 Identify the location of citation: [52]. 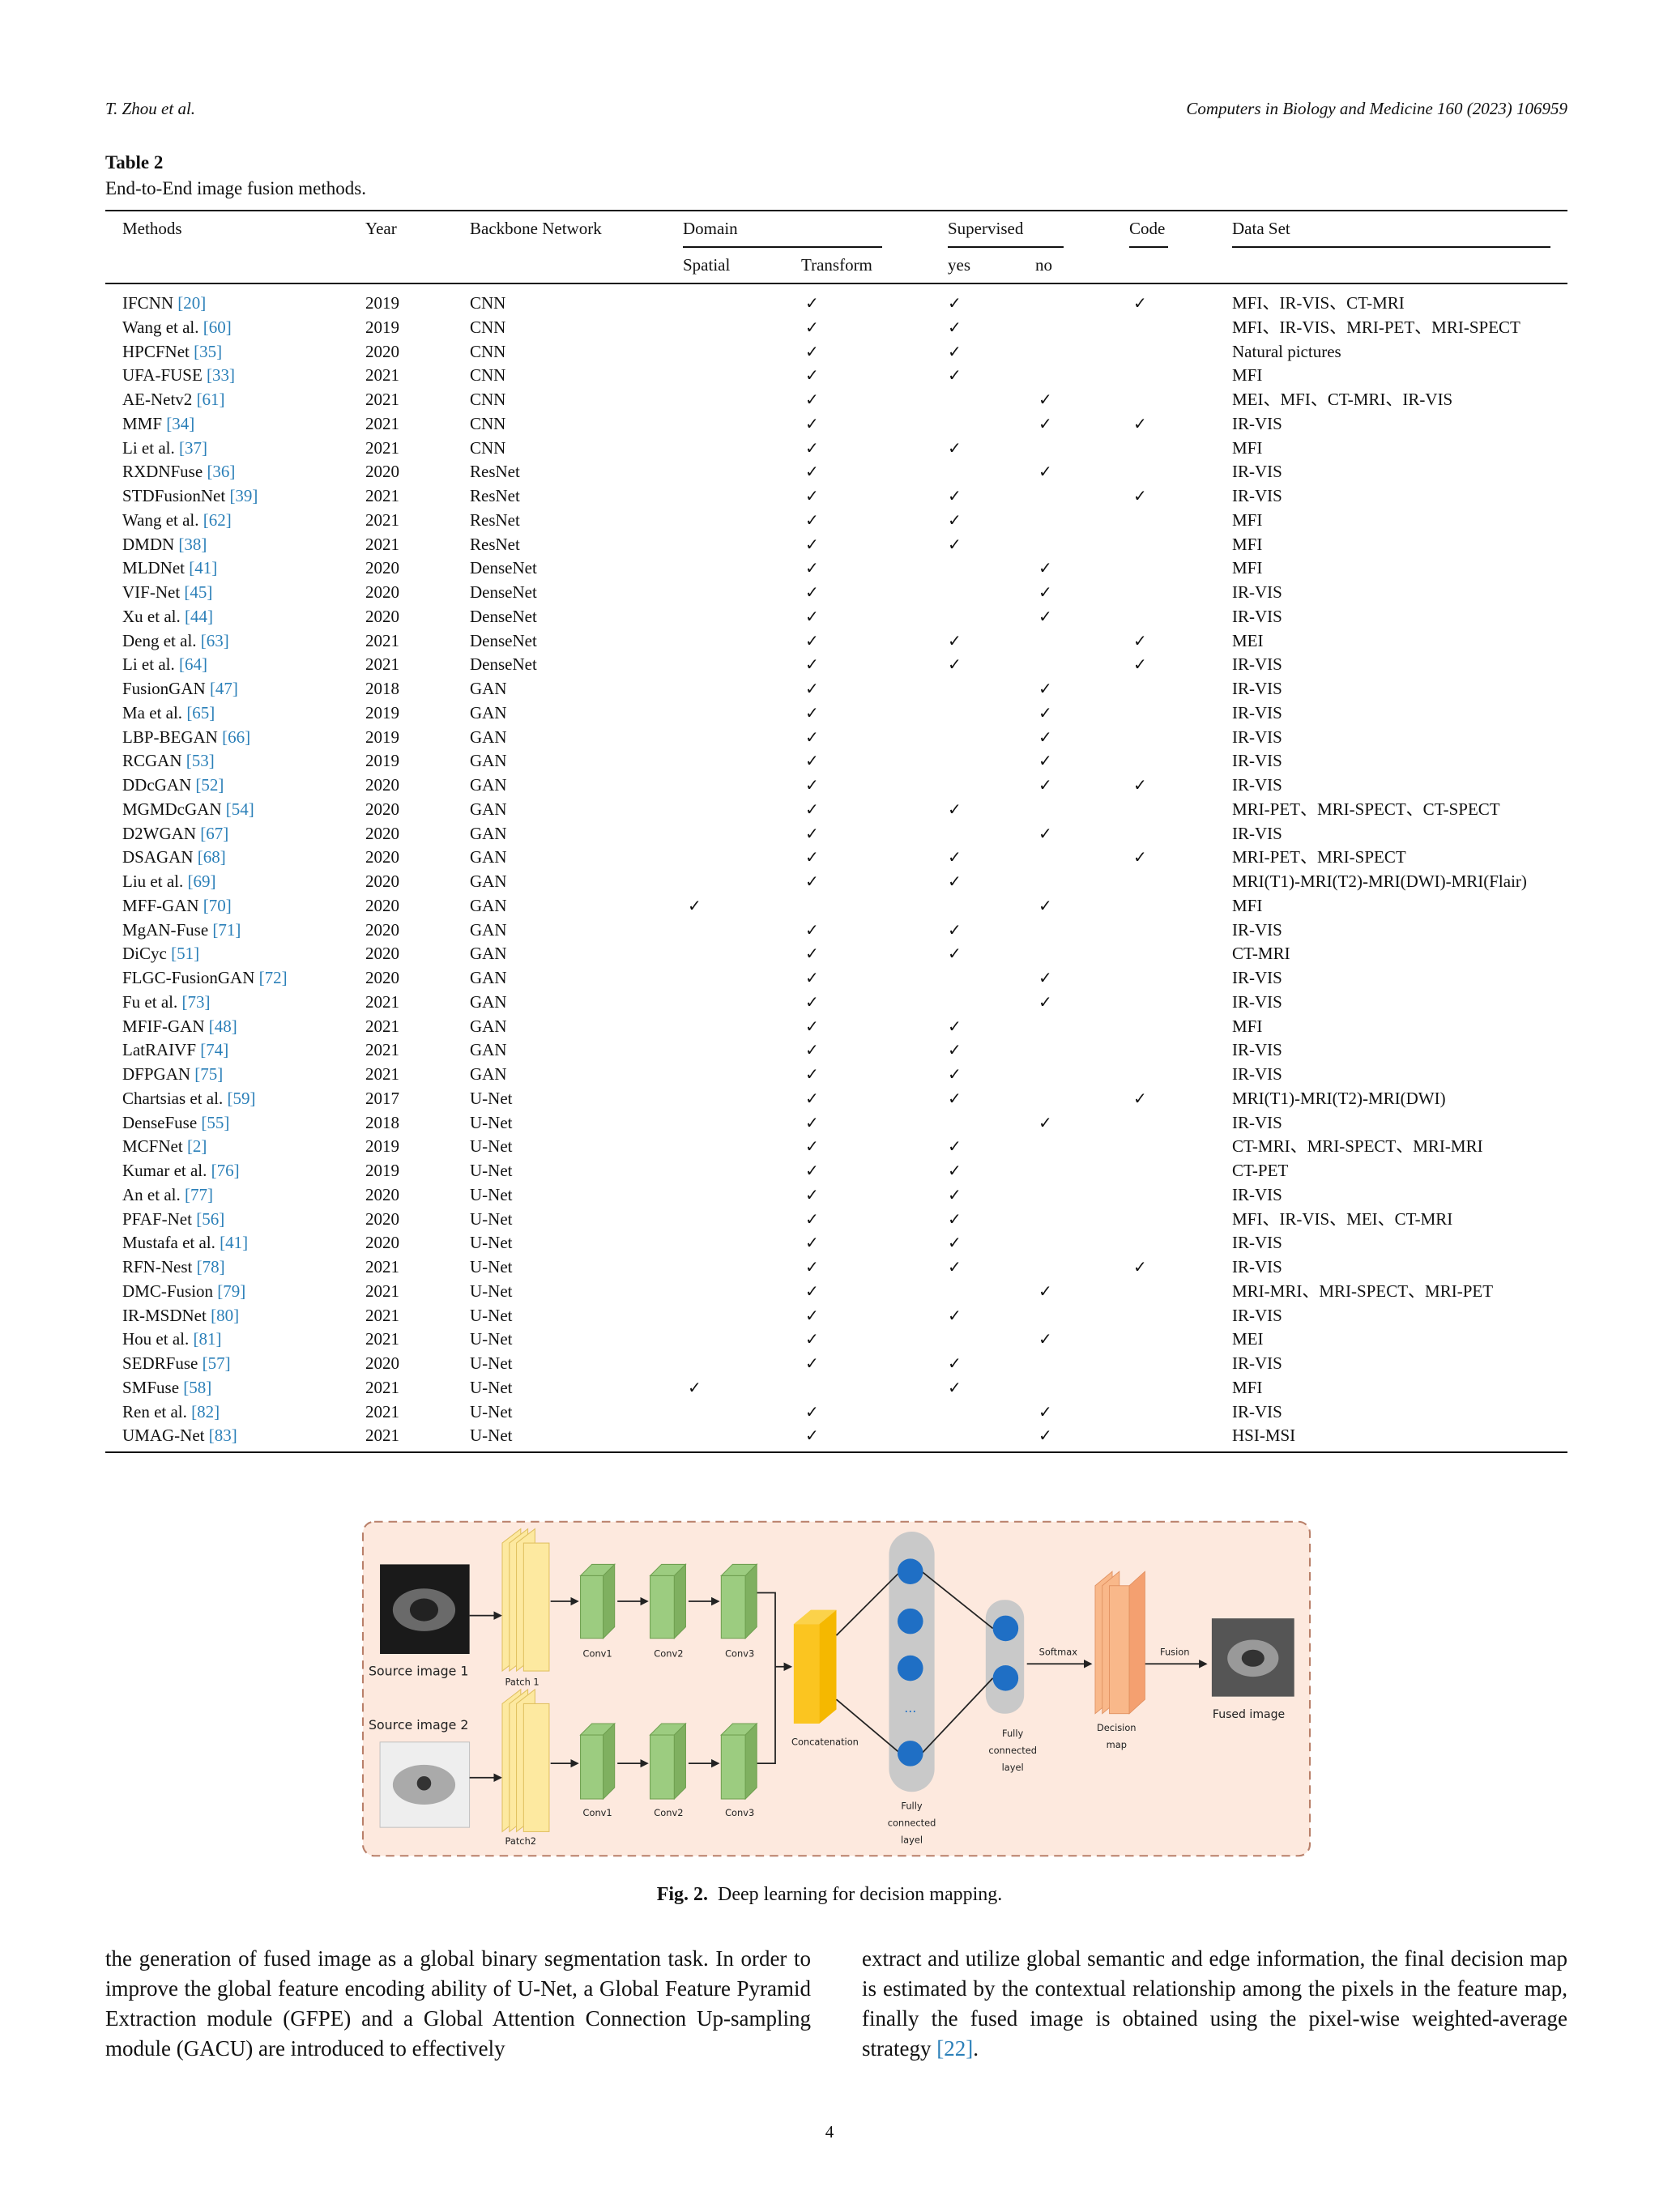
(209, 785).